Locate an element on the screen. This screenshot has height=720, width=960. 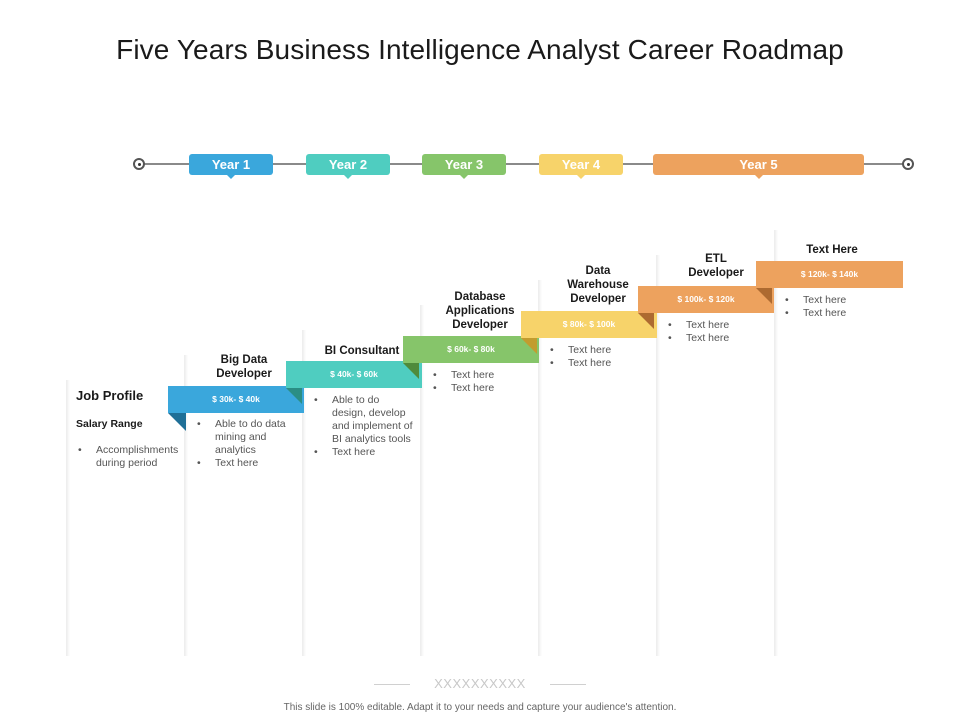
stage-2-fold is located at coordinates (294, 396).